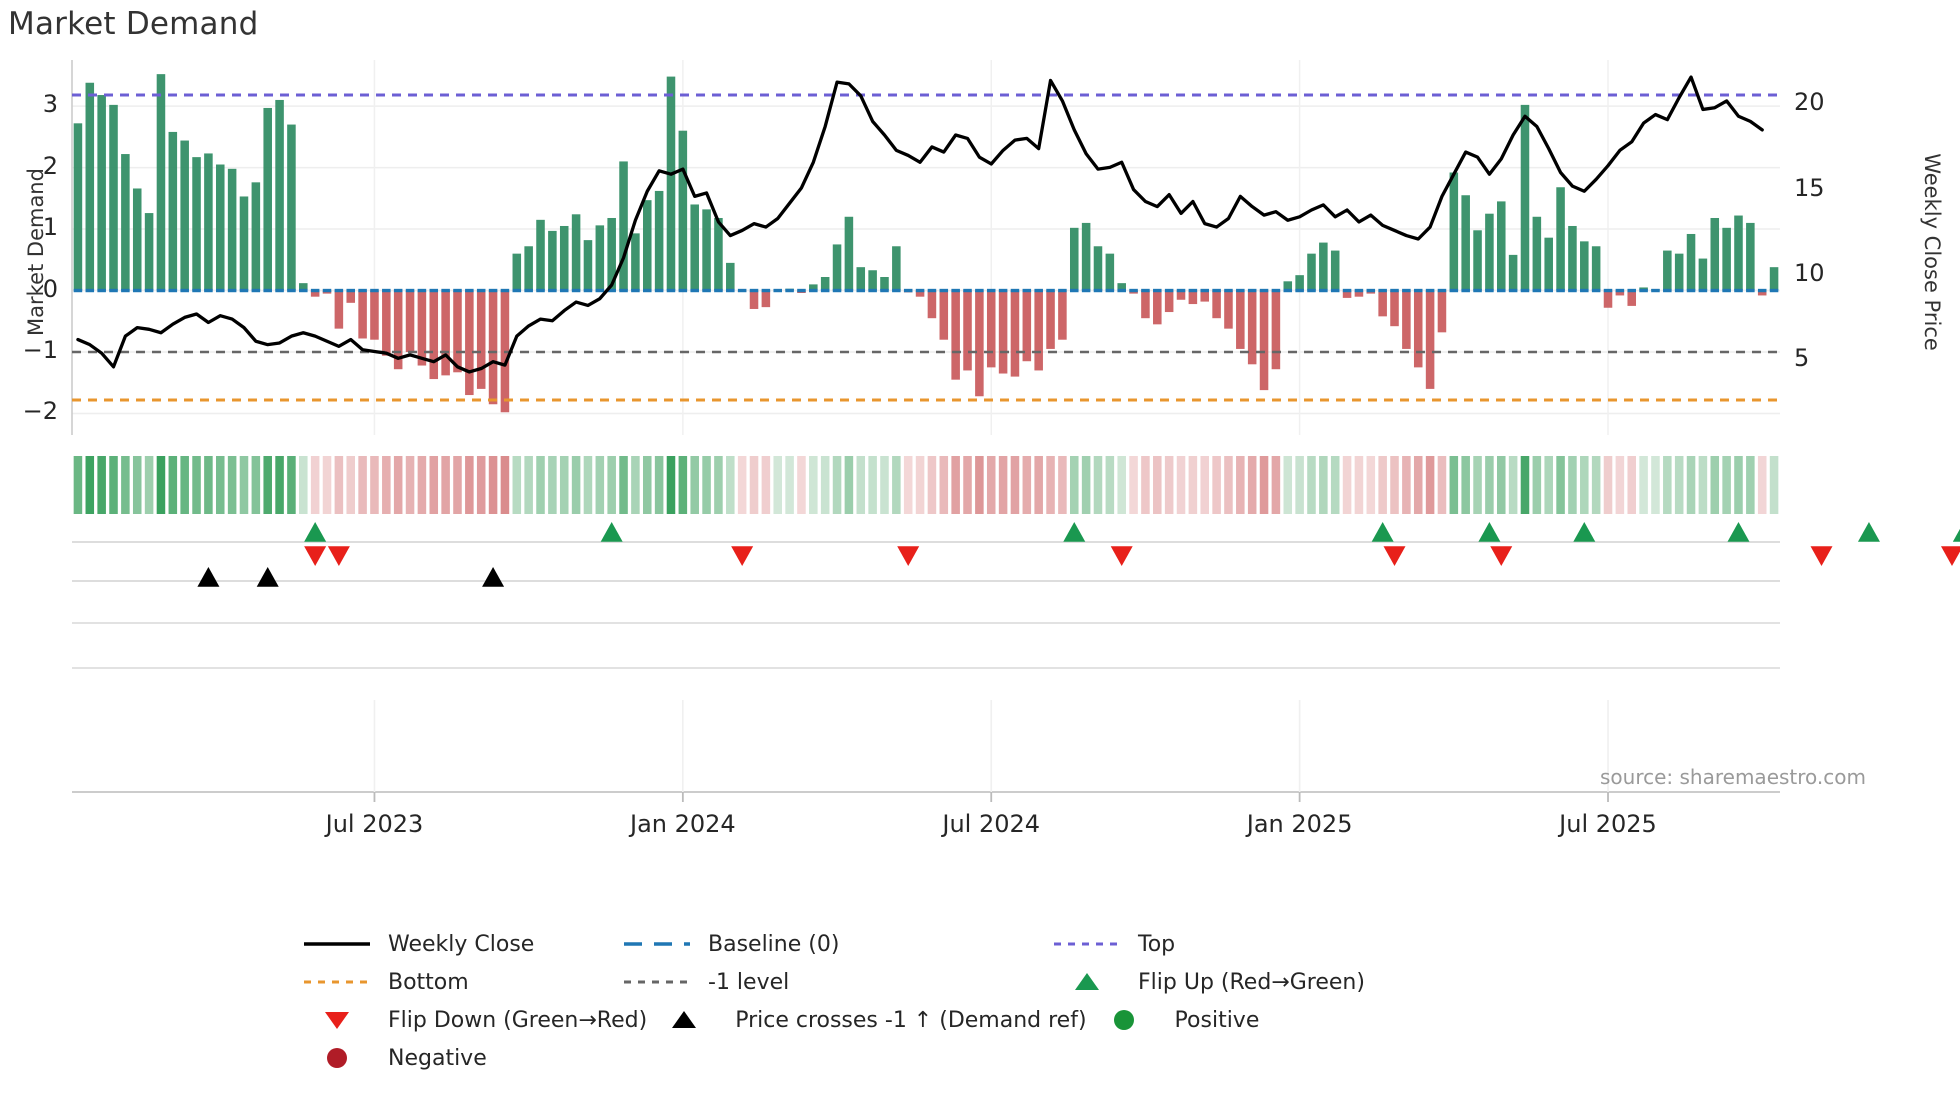 The height and width of the screenshot is (1102, 1960). Describe the element at coordinates (36, 252) in the screenshot. I see `y-axis-left-label: Market Demand` at that location.